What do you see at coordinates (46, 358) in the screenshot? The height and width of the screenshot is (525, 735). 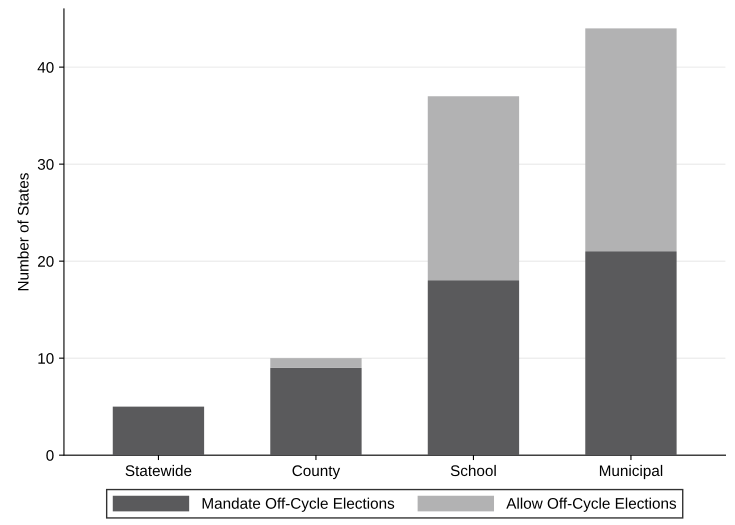 I see `y-tick-label: 10` at bounding box center [46, 358].